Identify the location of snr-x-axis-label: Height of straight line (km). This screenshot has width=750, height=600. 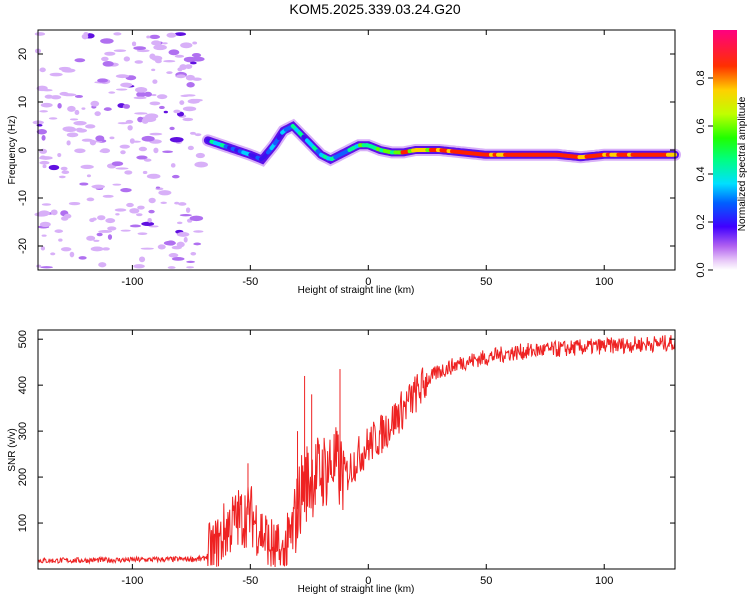
(356, 589).